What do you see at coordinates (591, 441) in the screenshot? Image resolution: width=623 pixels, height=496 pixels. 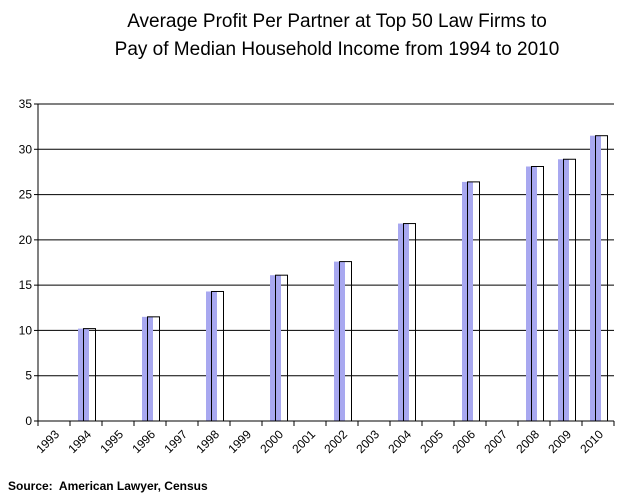 I see `x-tick-label: 2010` at bounding box center [591, 441].